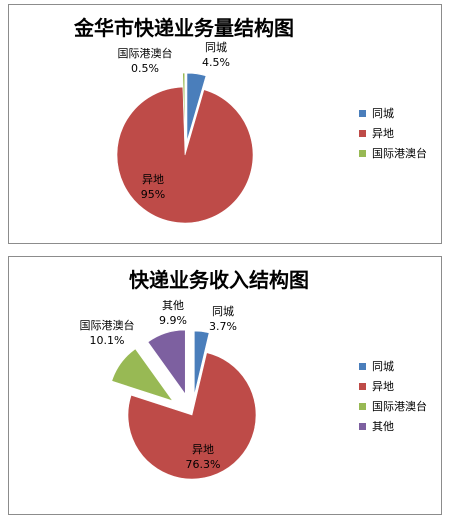 Image resolution: width=454 pixels, height=520 pixels. What do you see at coordinates (383, 426) in the screenshot?
I see `legend-label-3: 其他` at bounding box center [383, 426].